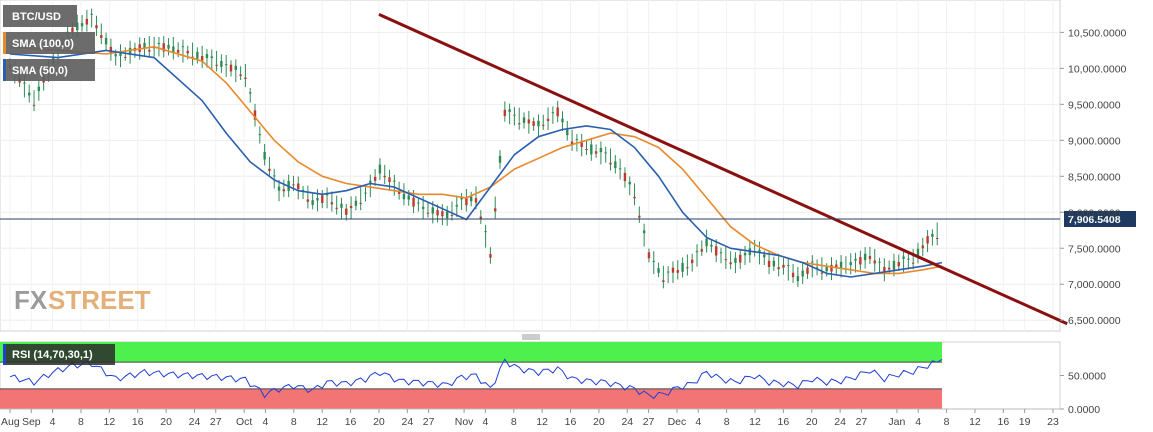 This screenshot has height=432, width=1153. What do you see at coordinates (4, 16) in the screenshot?
I see `legend-swatch` at bounding box center [4, 16].